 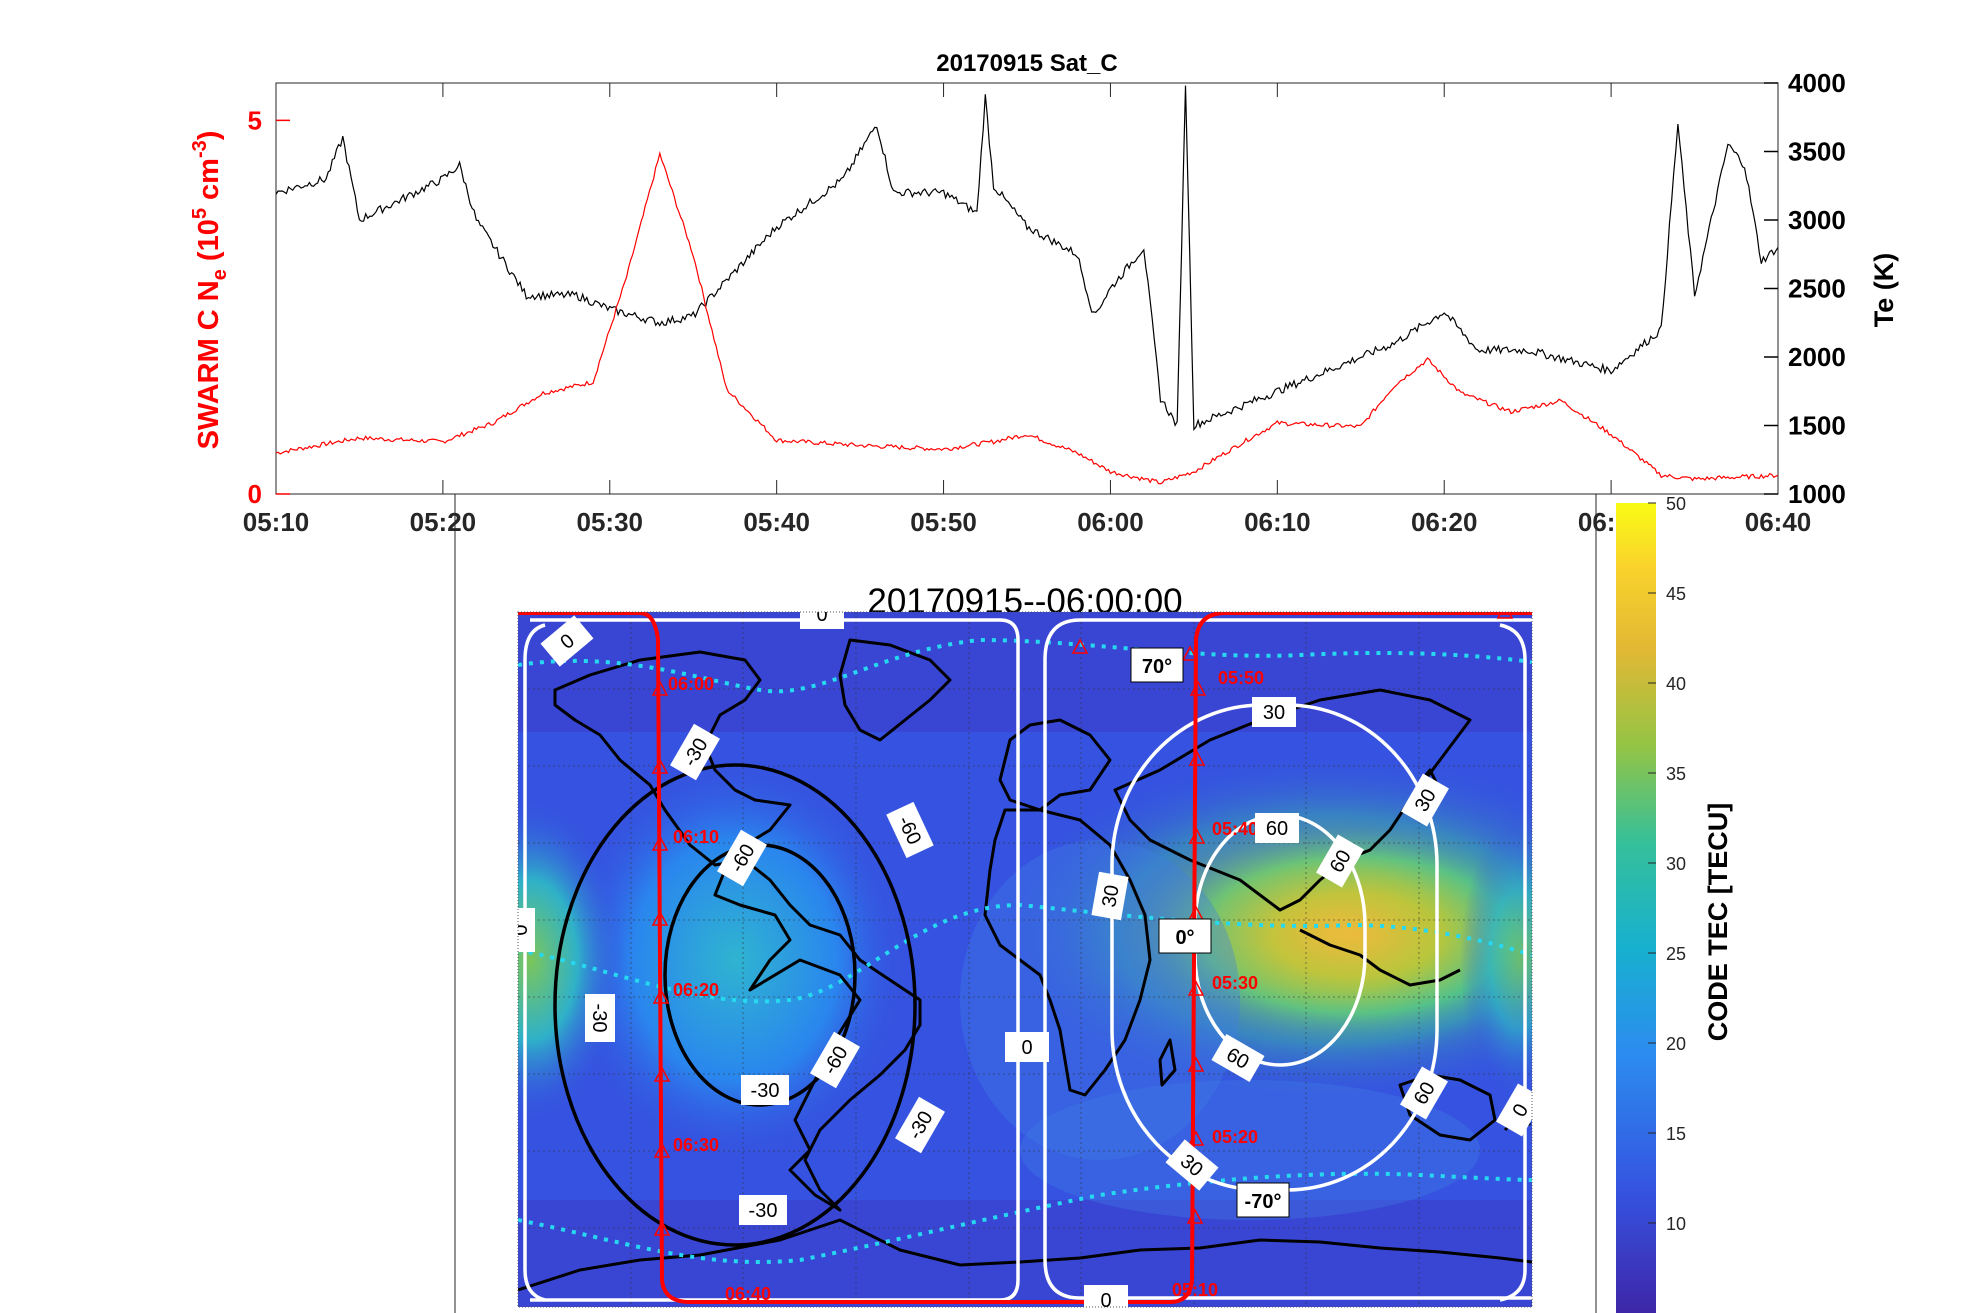 I want to click on right-tick-label: 1000, so click(x=1817, y=494).